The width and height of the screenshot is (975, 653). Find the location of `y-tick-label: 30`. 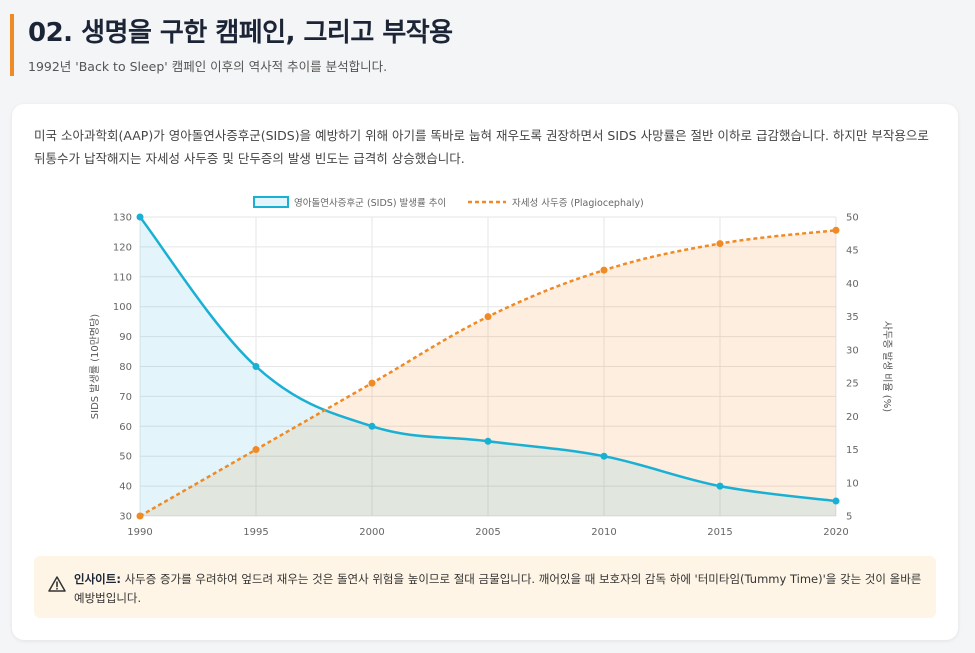

y-tick-label: 30 is located at coordinates (125, 517).